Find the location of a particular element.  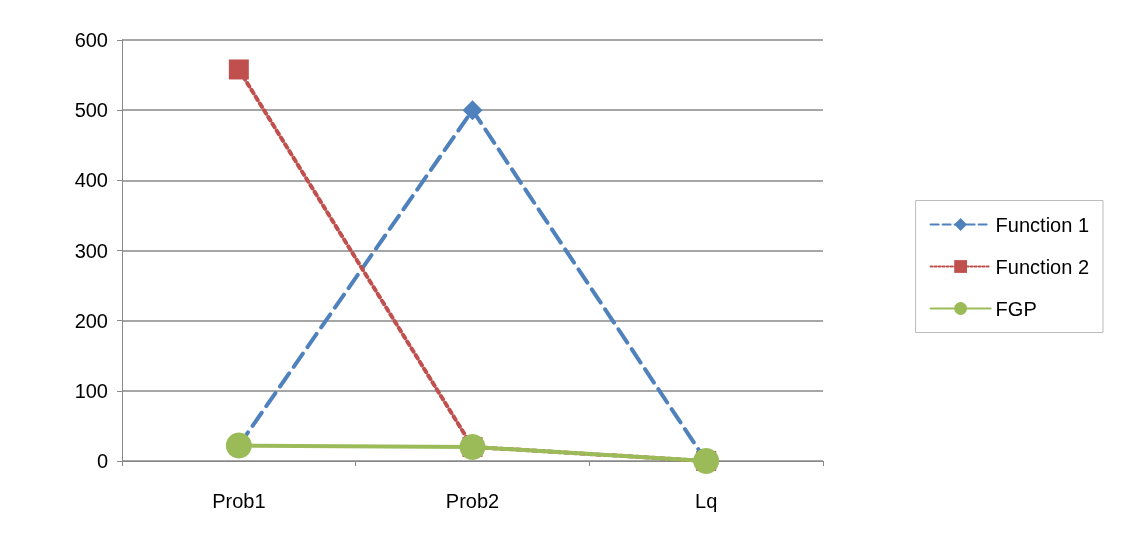

y-tick-label: 200 is located at coordinates (91, 320).